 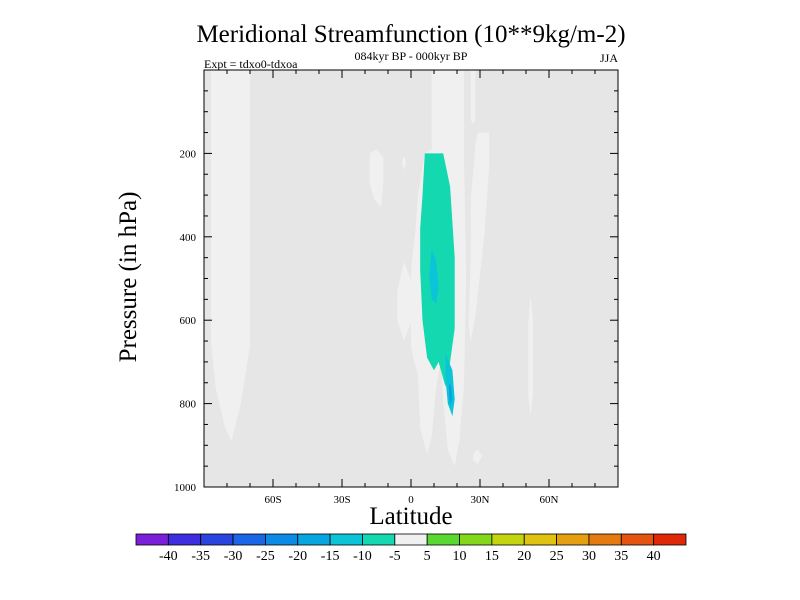 I want to click on chart-subtitle-right: JJA, so click(x=609, y=58).